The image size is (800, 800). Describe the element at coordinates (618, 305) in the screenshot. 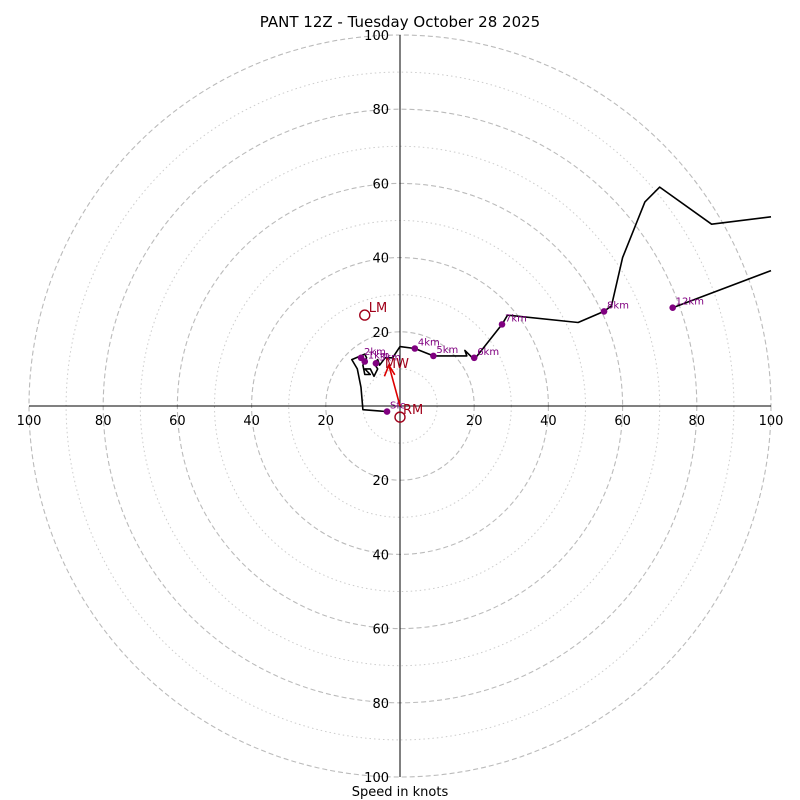

I see `height-marker-label: 8km` at that location.